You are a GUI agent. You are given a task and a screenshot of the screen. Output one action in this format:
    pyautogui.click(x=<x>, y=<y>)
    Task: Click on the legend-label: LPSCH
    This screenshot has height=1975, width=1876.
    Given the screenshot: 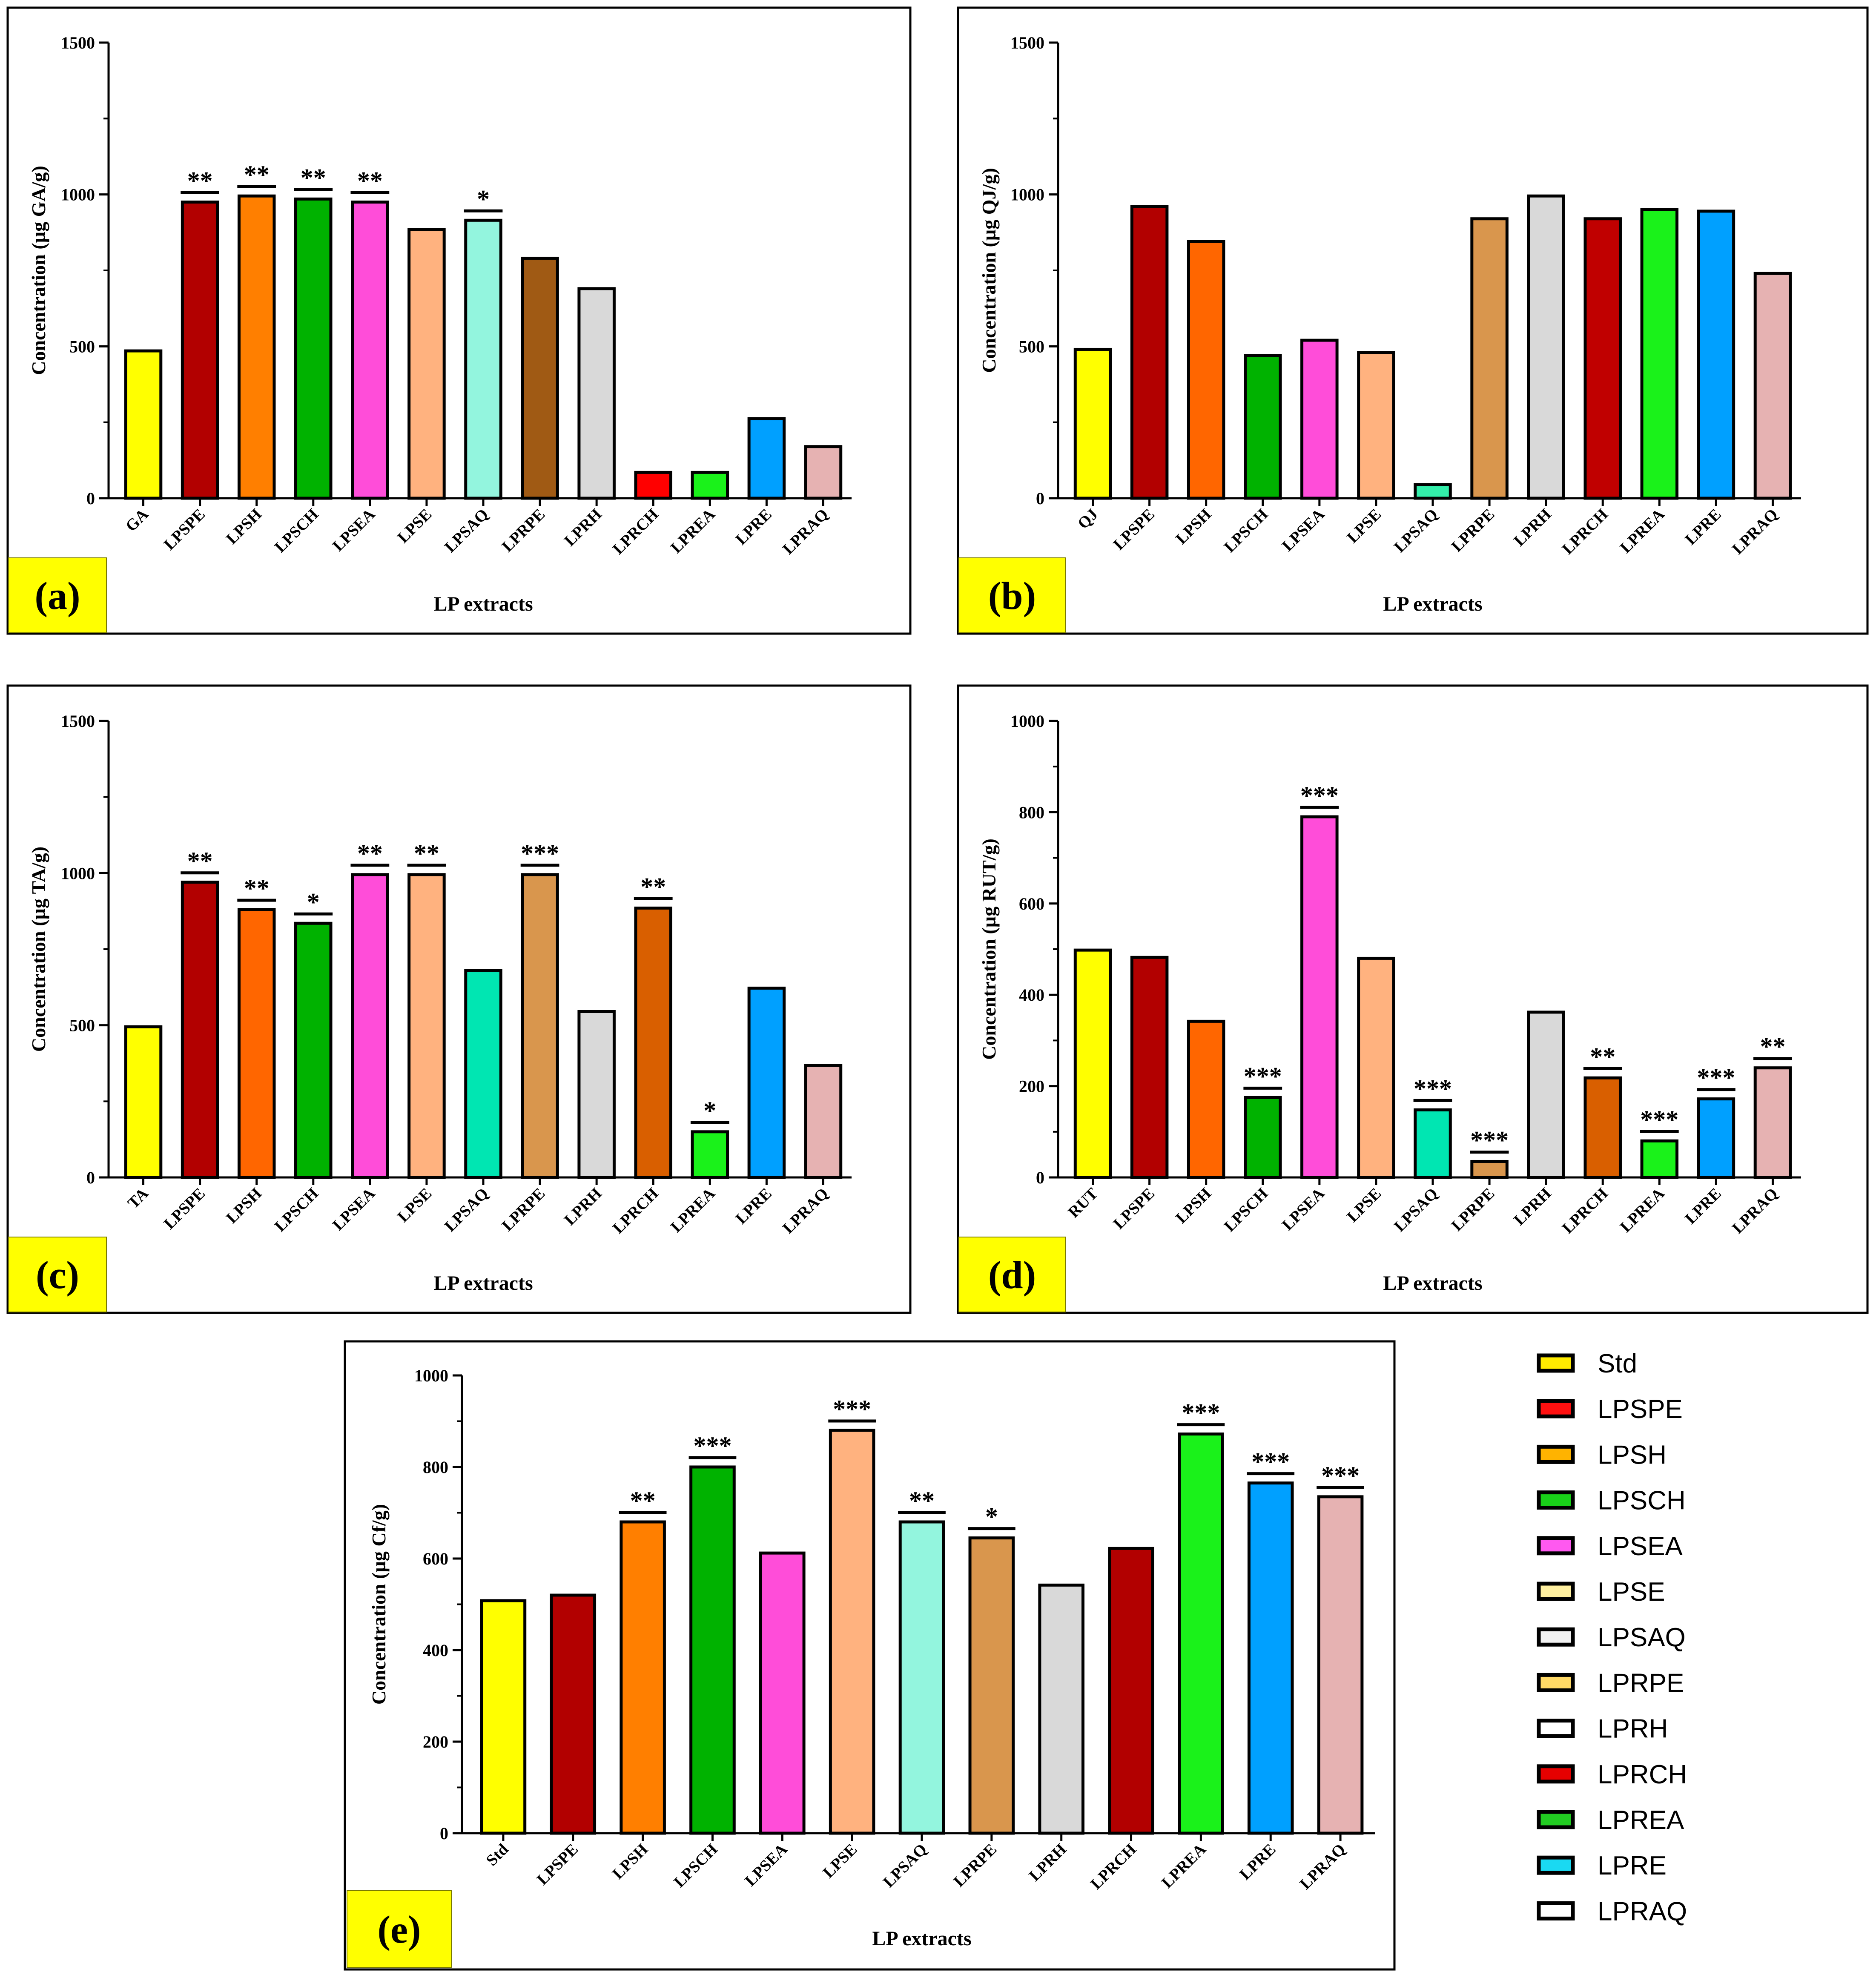 What is the action you would take?
    pyautogui.click(x=1642, y=1501)
    